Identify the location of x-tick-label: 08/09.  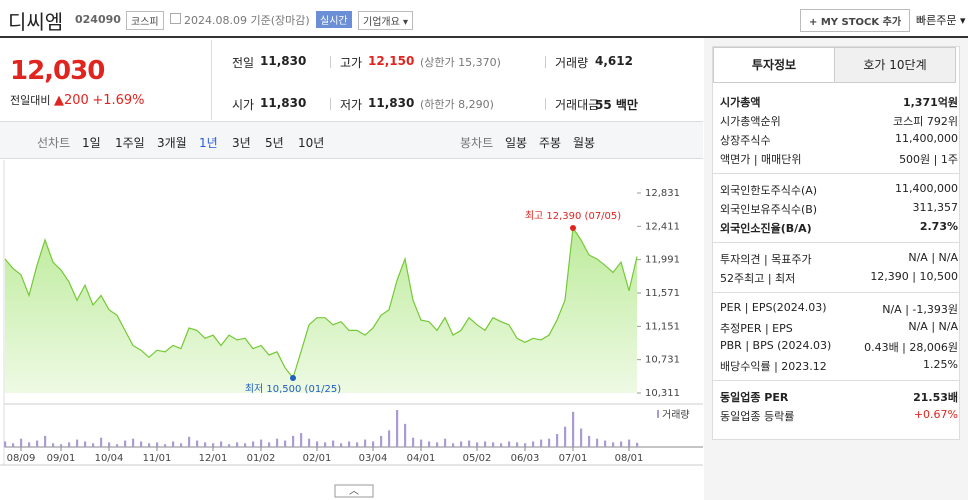
(21, 458).